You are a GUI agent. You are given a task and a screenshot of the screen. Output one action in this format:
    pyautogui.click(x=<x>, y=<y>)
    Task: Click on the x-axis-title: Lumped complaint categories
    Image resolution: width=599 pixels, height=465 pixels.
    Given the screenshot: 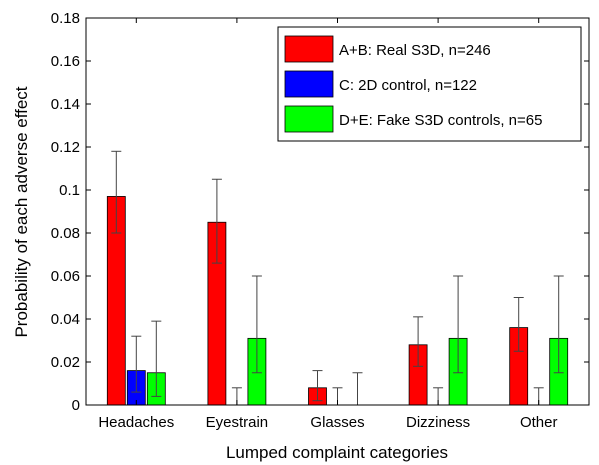 What is the action you would take?
    pyautogui.click(x=337, y=452)
    